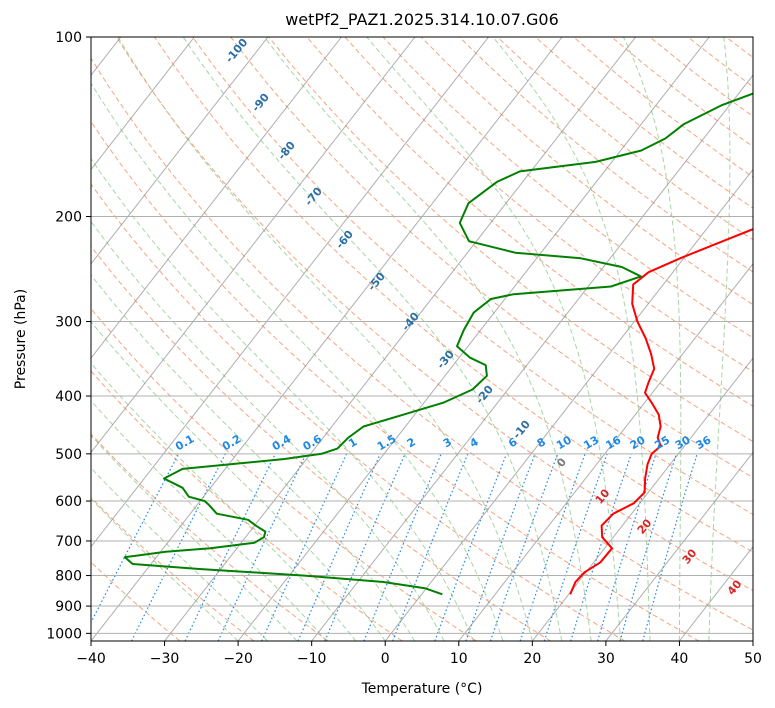 The height and width of the screenshot is (708, 775). I want to click on y-tick-label: 800, so click(68, 577).